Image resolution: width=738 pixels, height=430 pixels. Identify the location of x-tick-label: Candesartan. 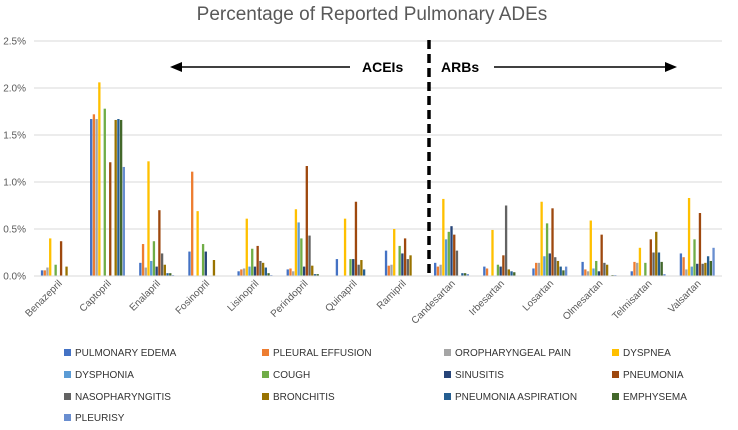
(434, 302).